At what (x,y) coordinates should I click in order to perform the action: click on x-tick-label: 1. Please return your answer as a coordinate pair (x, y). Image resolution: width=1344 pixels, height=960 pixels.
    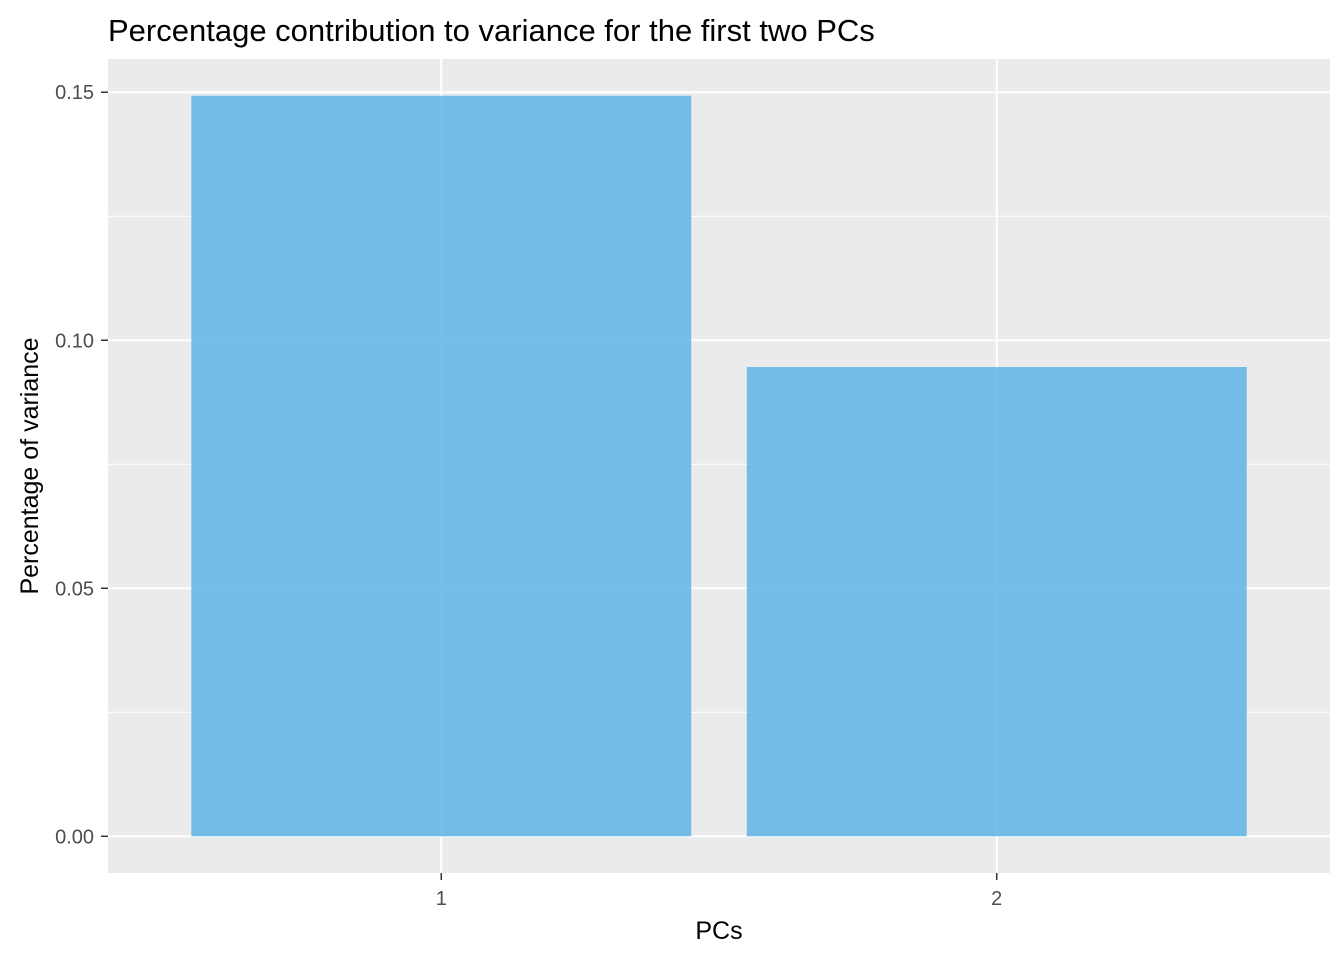
    Looking at the image, I should click on (441, 899).